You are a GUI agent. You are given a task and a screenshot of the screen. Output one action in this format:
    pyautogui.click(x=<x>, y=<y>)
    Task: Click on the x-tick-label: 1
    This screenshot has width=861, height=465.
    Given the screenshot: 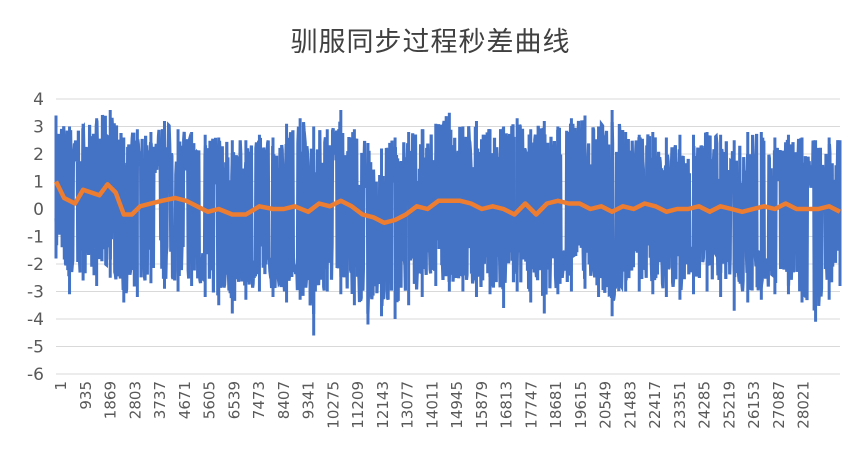 What is the action you would take?
    pyautogui.click(x=61, y=386)
    